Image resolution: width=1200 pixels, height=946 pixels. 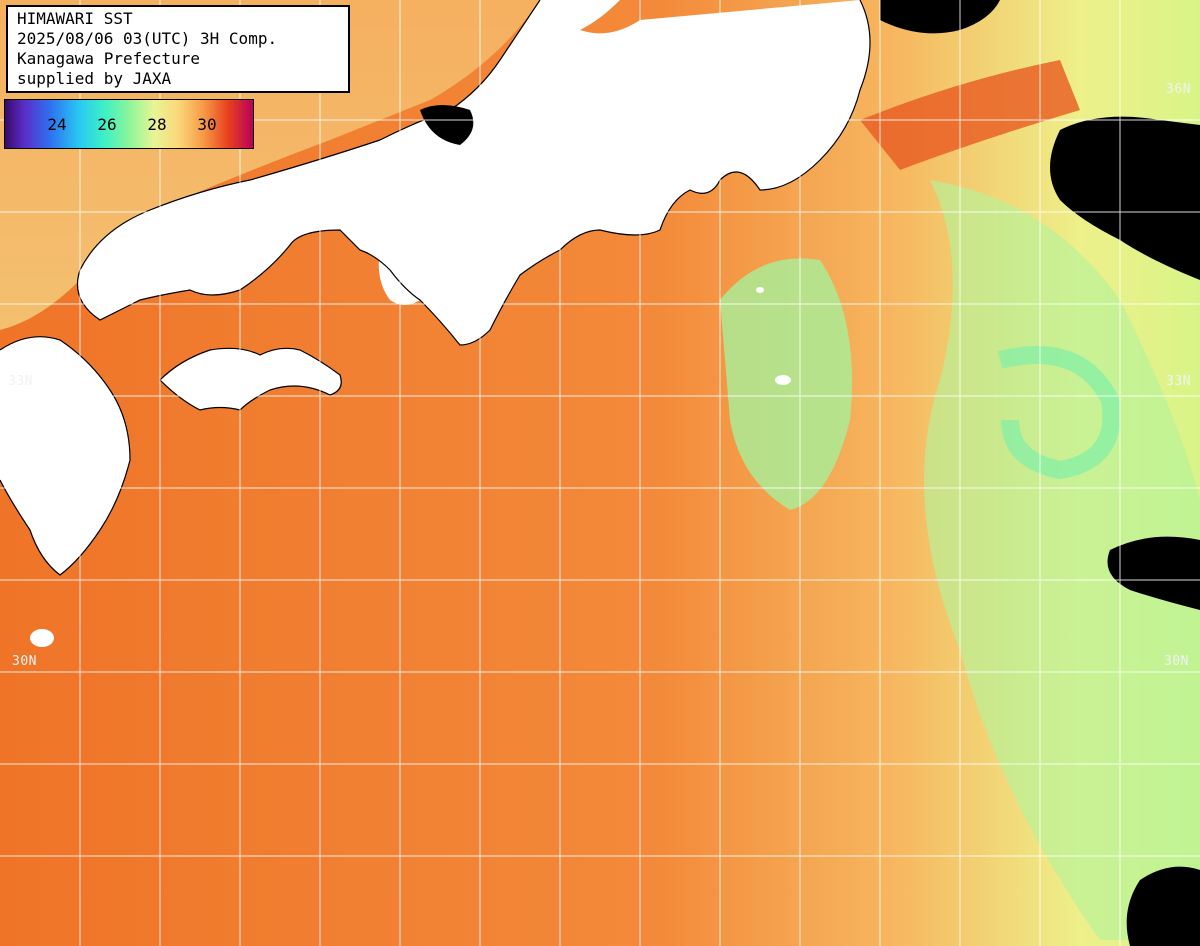 What do you see at coordinates (1176, 661) in the screenshot?
I see `lat-label-30n-right: 30N` at bounding box center [1176, 661].